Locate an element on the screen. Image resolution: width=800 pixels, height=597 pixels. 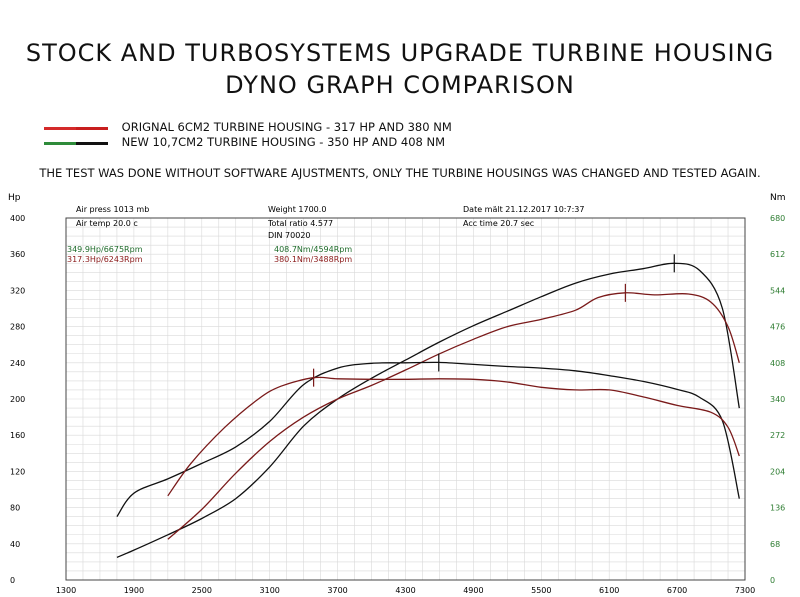
peak-label-orig-nm: 380.1Nm/3488Rpm is located at coordinates (313, 259).